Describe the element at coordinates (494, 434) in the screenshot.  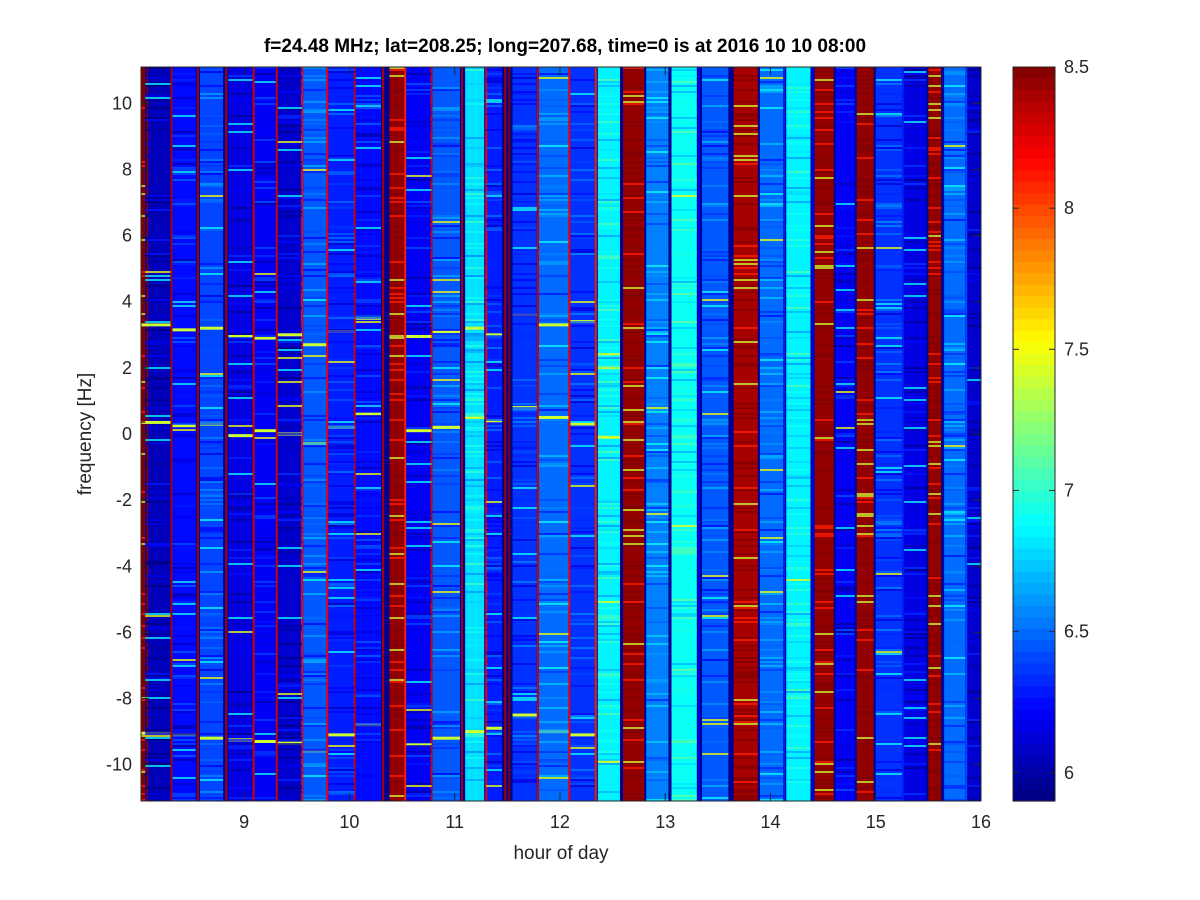
I see `time-column` at that location.